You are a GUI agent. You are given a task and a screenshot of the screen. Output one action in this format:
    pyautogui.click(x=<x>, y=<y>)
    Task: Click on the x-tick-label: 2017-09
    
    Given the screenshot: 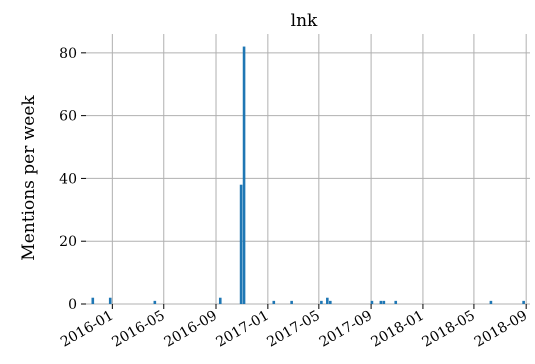 What is the action you would take?
    pyautogui.click(x=346, y=329)
    